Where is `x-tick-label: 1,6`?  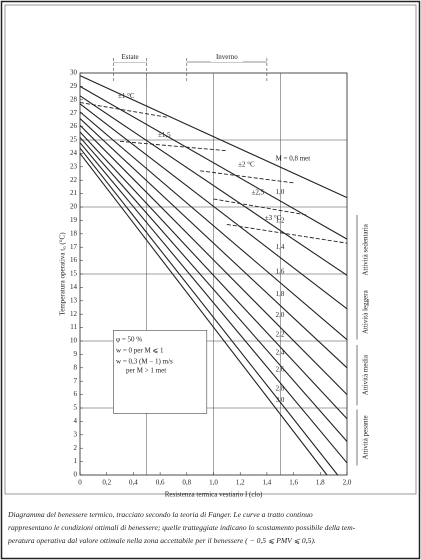
x-tick-label: 1,6 is located at coordinates (293, 483).